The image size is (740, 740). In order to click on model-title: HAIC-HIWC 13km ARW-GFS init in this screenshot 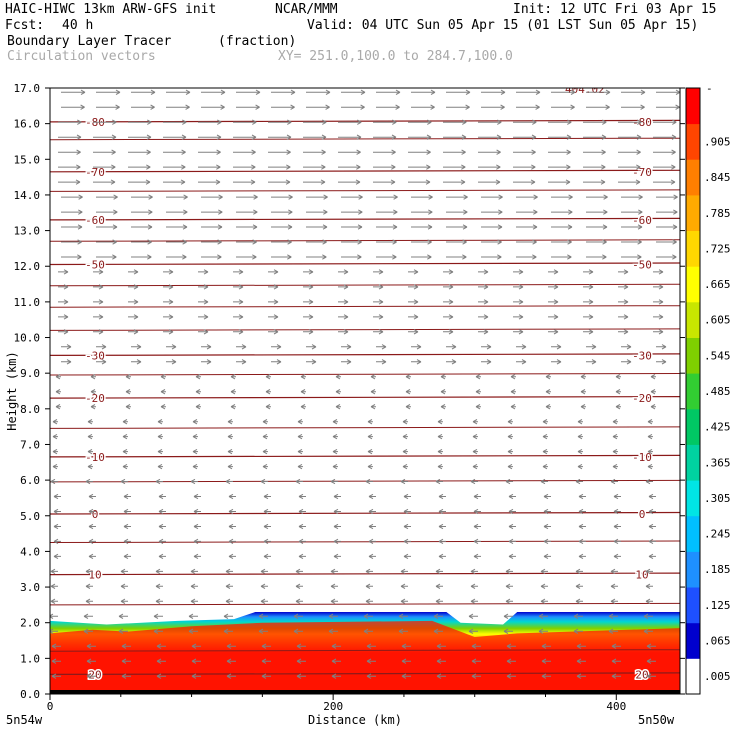, I will do `click(111, 9)`.